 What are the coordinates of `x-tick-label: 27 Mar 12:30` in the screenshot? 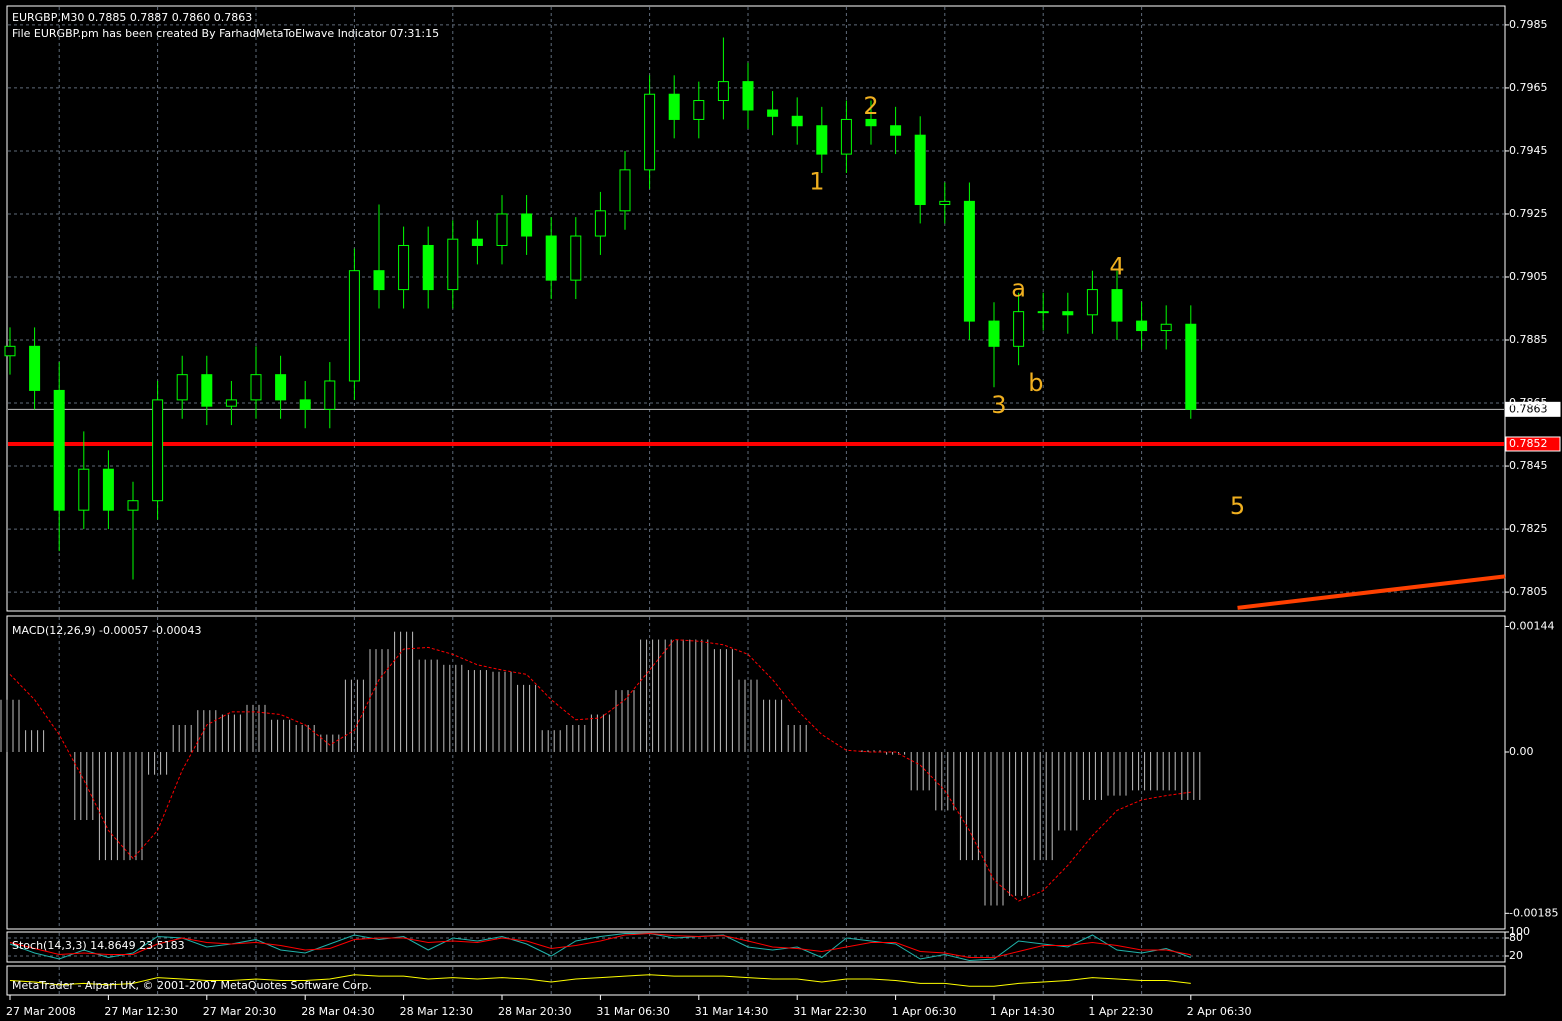 It's located at (140, 1011).